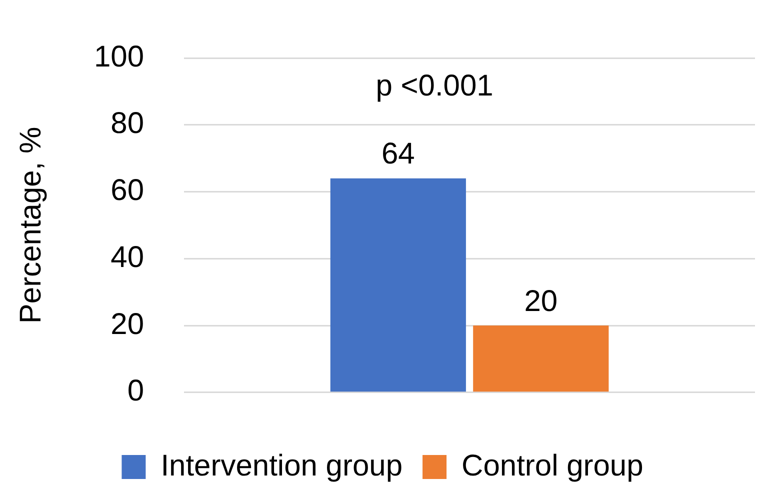 This screenshot has width=765, height=492. I want to click on data-label: 64, so click(398, 154).